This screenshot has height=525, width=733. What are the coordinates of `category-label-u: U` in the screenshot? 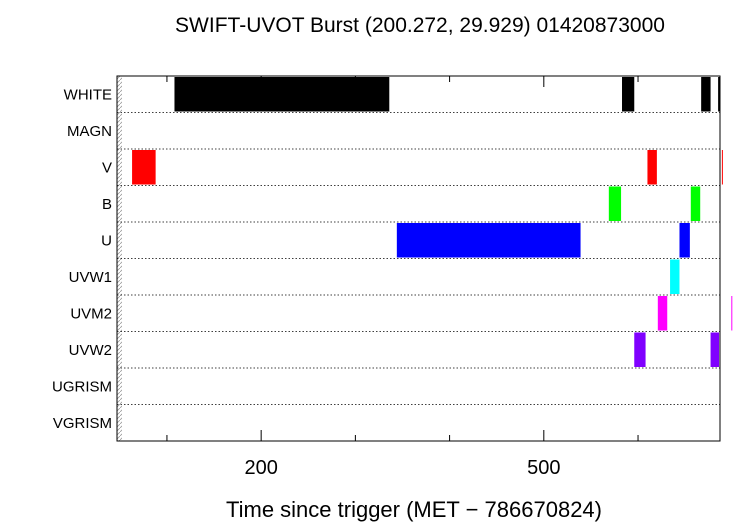 It's located at (106, 240).